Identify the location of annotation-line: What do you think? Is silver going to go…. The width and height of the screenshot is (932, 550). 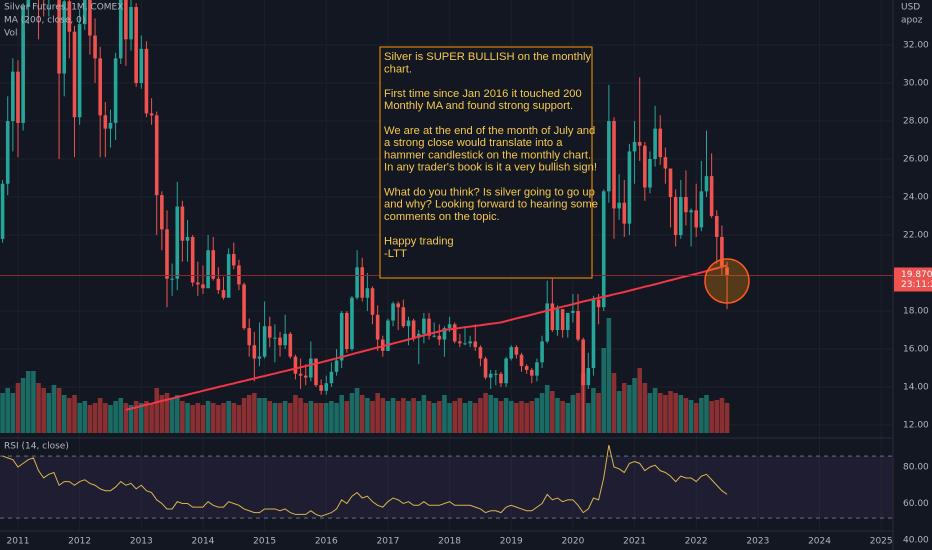
(489, 192).